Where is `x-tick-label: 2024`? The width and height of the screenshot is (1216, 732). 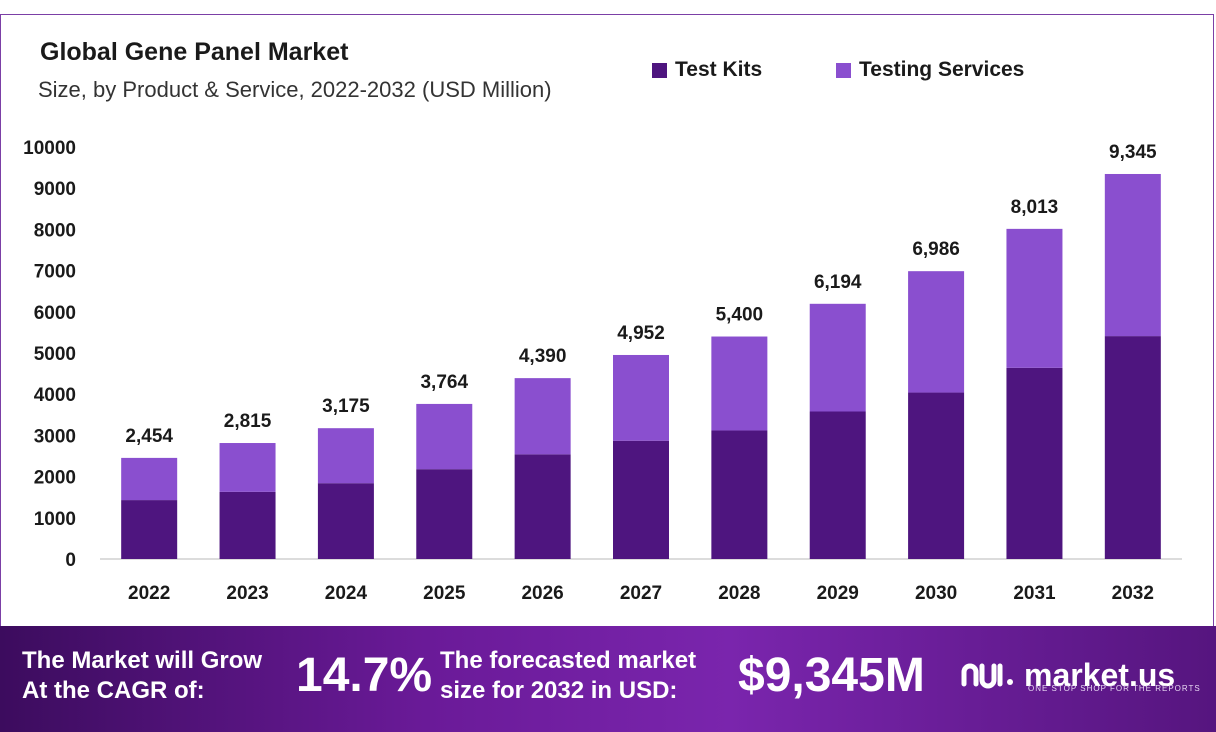
x-tick-label: 2024 is located at coordinates (346, 593).